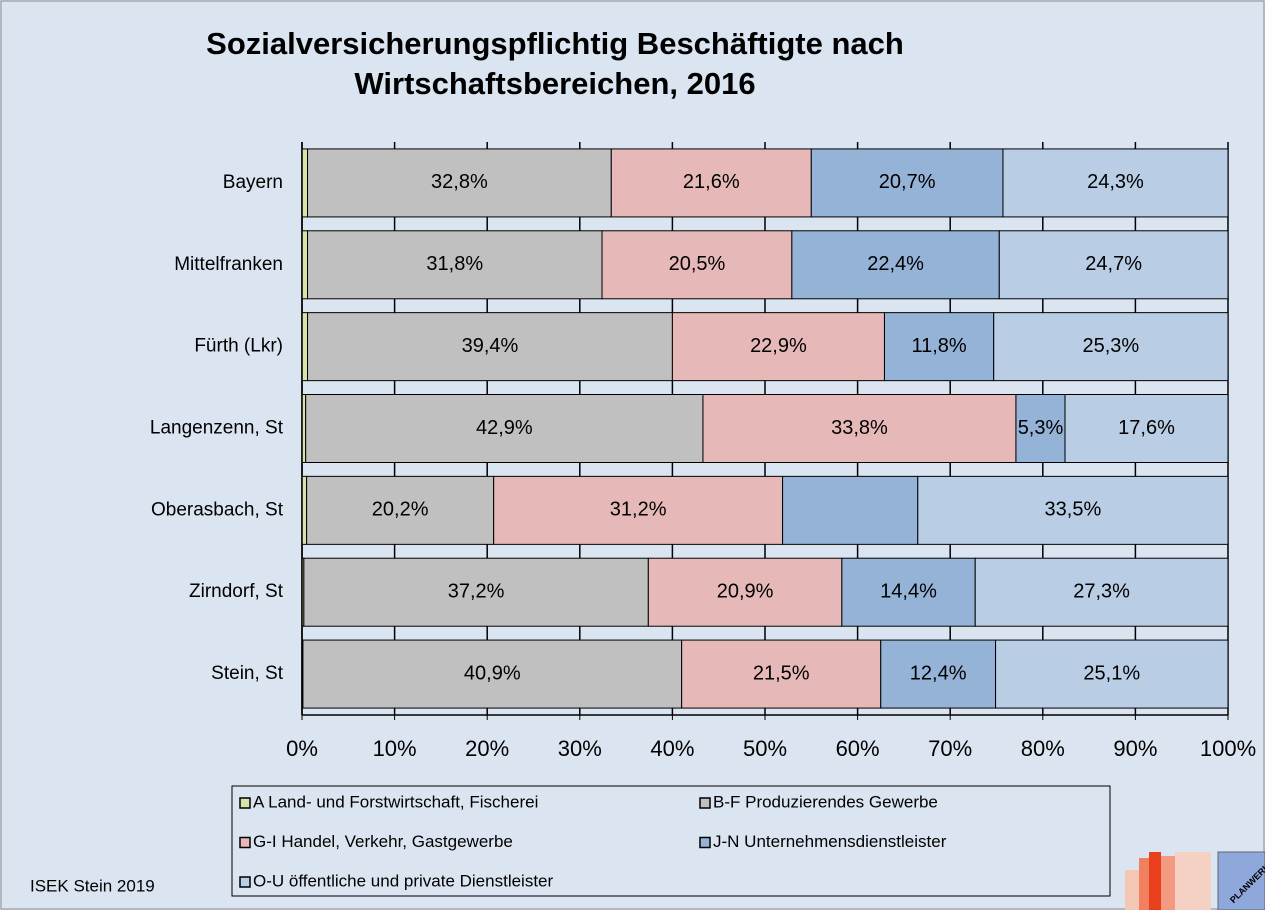 The image size is (1265, 910). What do you see at coordinates (1135, 748) in the screenshot?
I see `x-tick-label: 90%` at bounding box center [1135, 748].